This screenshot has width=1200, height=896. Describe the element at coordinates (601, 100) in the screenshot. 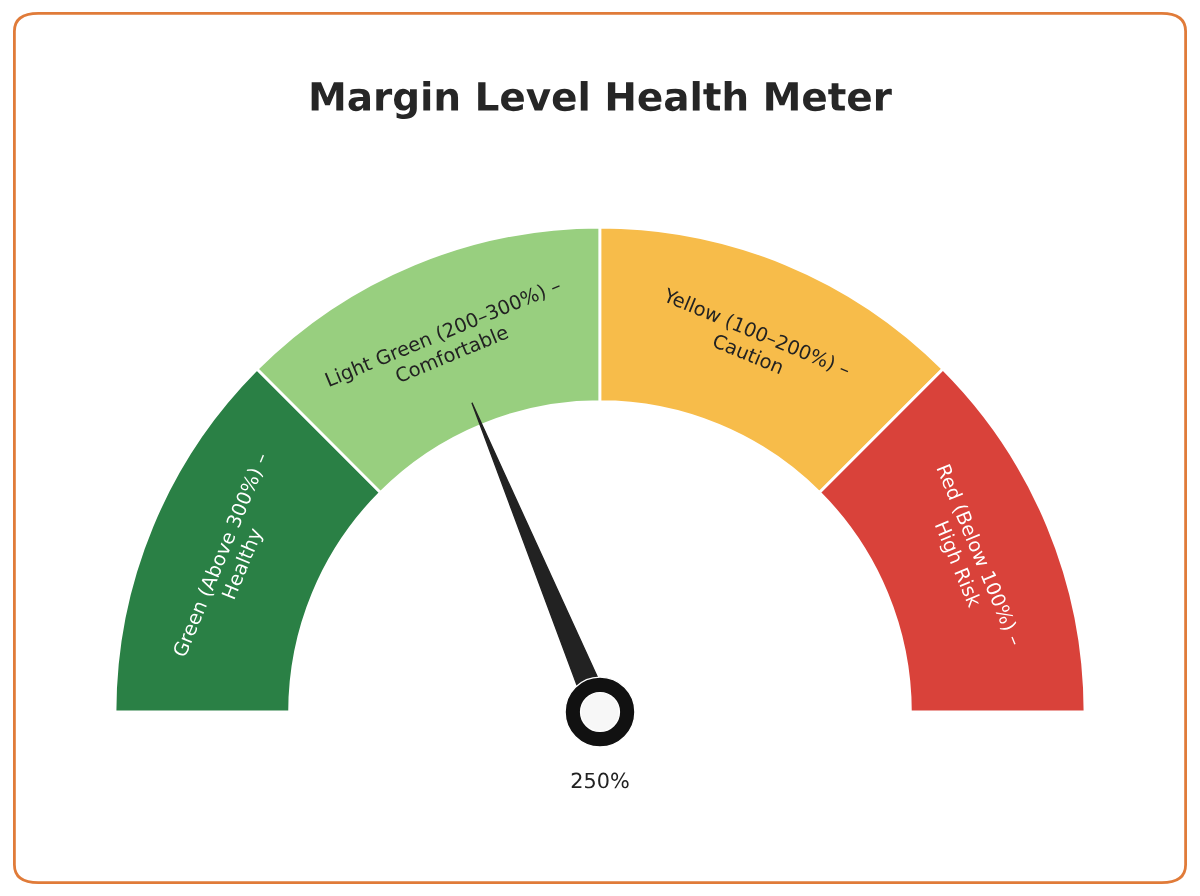

I see `chart-title: Margin Level Health Meter` at that location.